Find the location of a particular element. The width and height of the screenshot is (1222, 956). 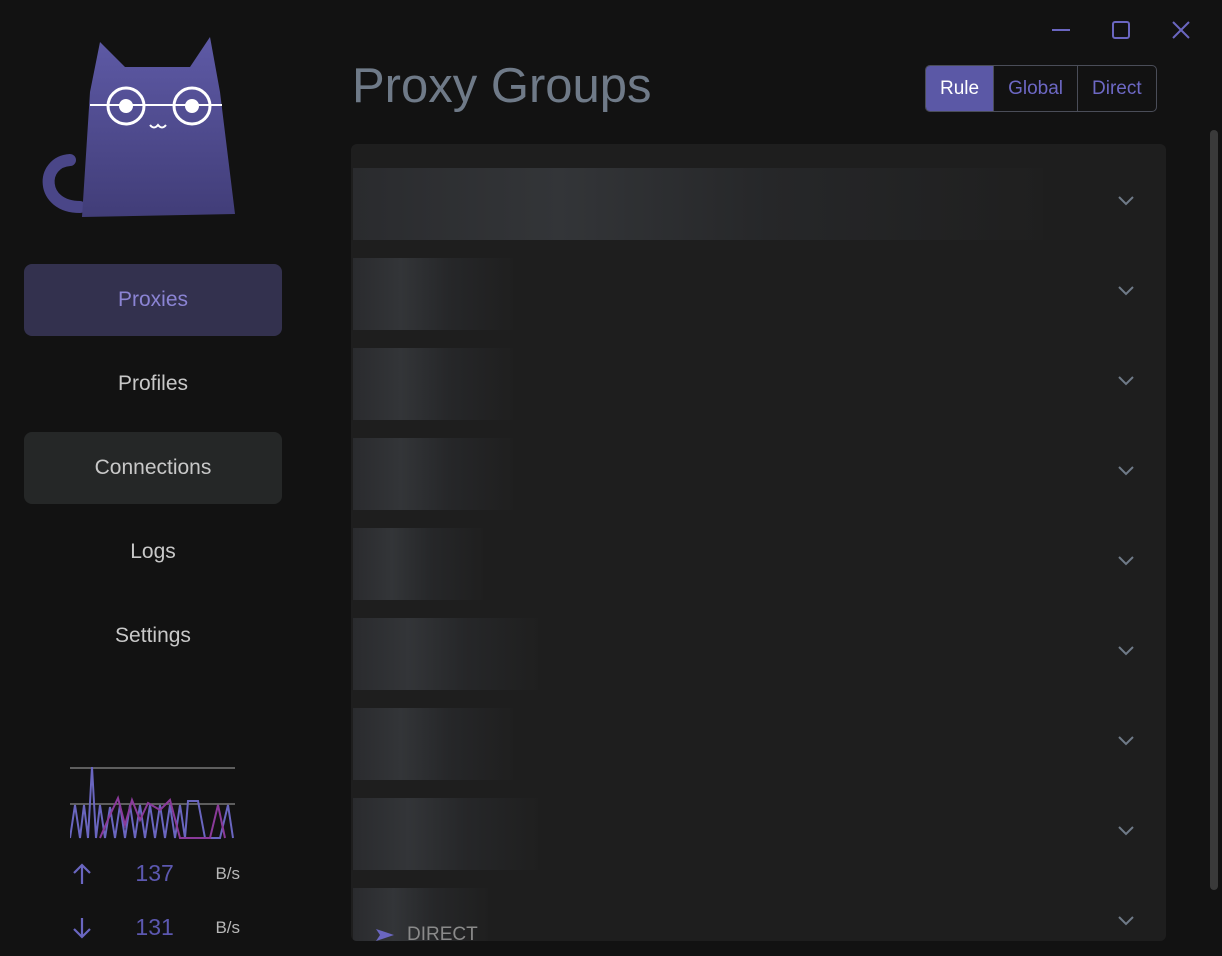

download-value: 131 is located at coordinates (154, 927).